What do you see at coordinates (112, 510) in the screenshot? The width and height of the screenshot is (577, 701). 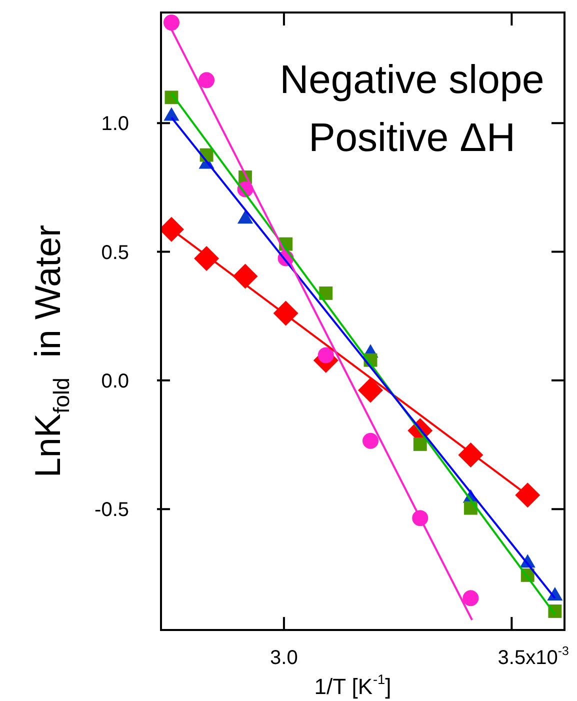 I see `y-tick-label: -0.5` at bounding box center [112, 510].